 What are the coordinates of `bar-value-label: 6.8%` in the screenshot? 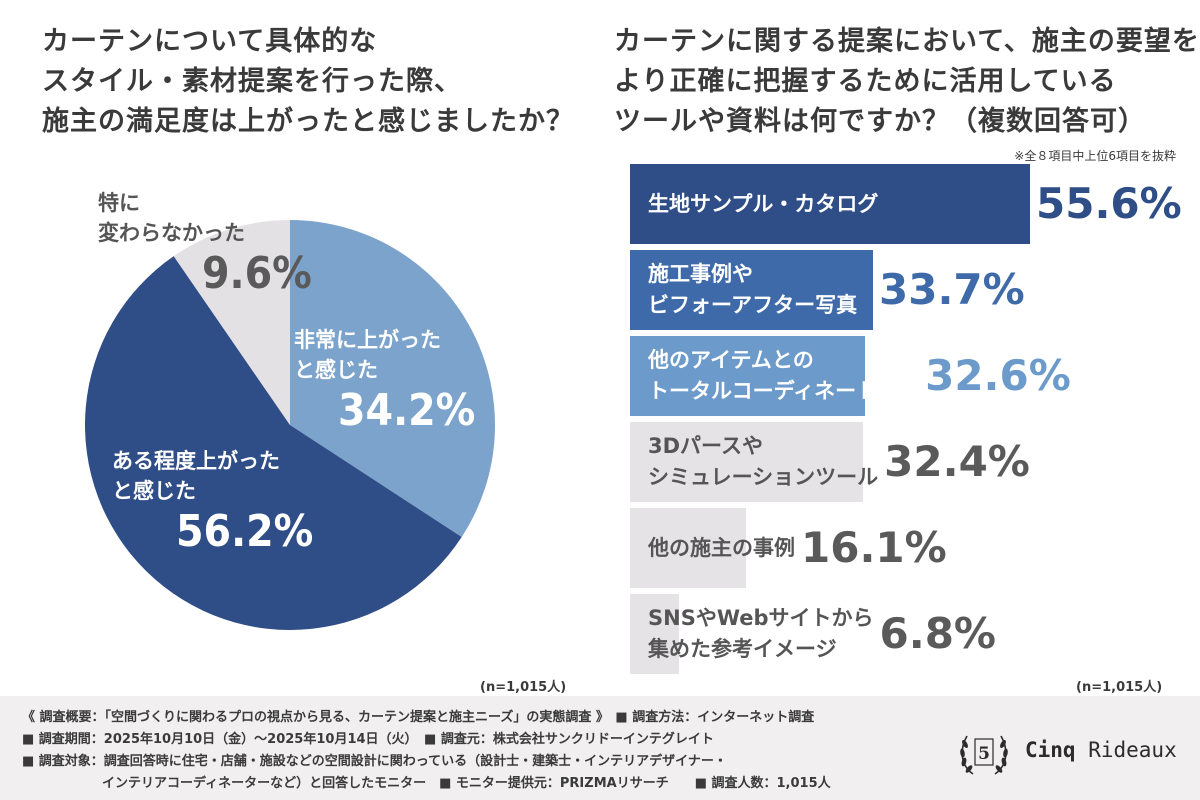 It's located at (937, 633).